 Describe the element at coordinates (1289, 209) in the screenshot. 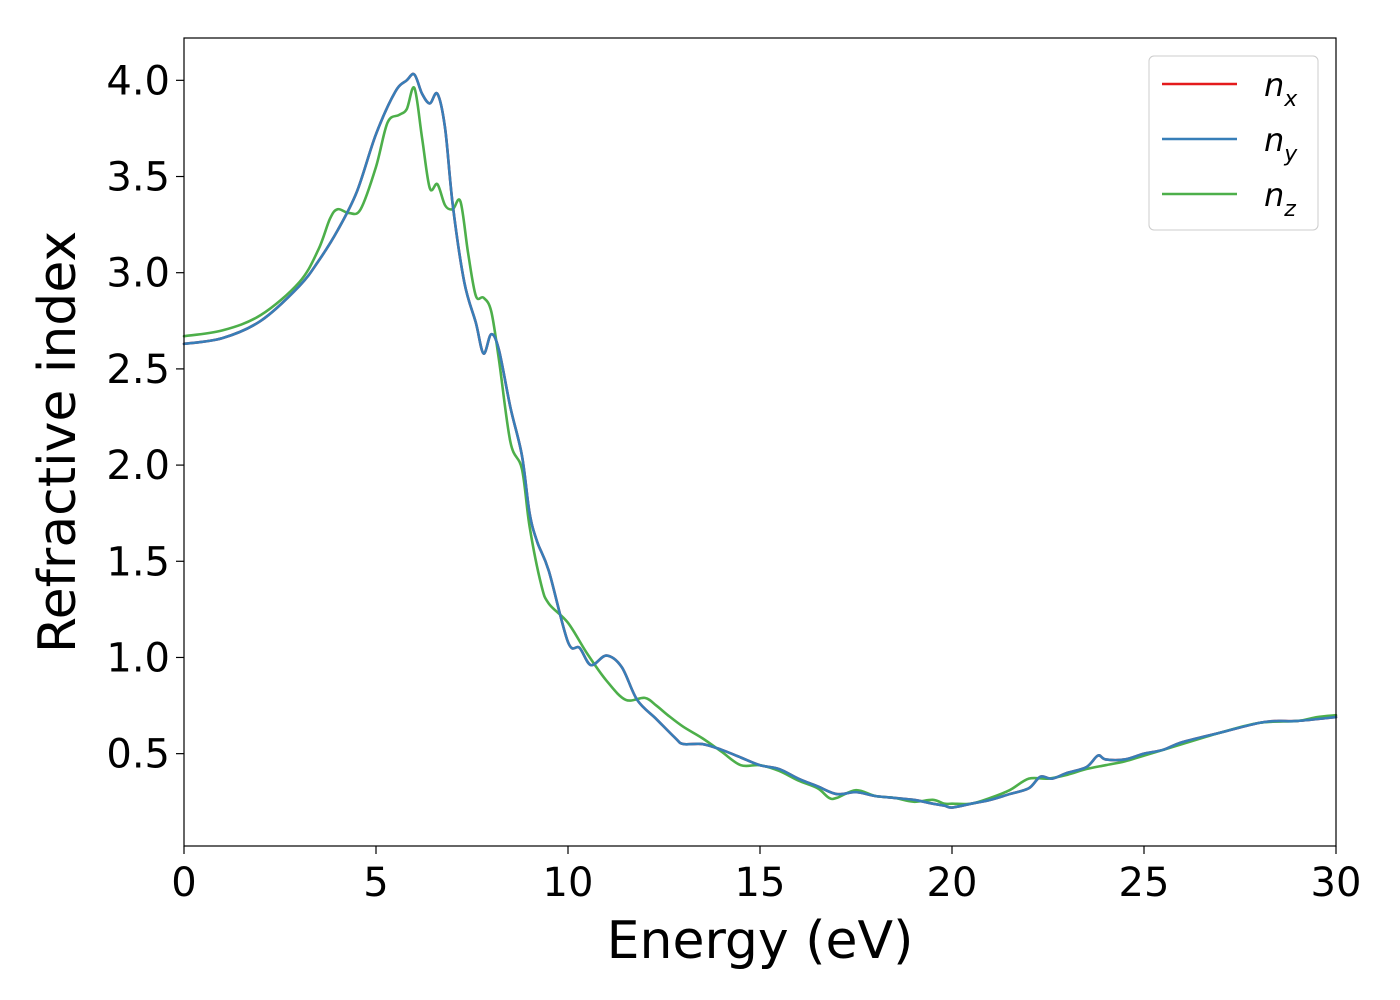

I see `legend-label-sub: z` at that location.